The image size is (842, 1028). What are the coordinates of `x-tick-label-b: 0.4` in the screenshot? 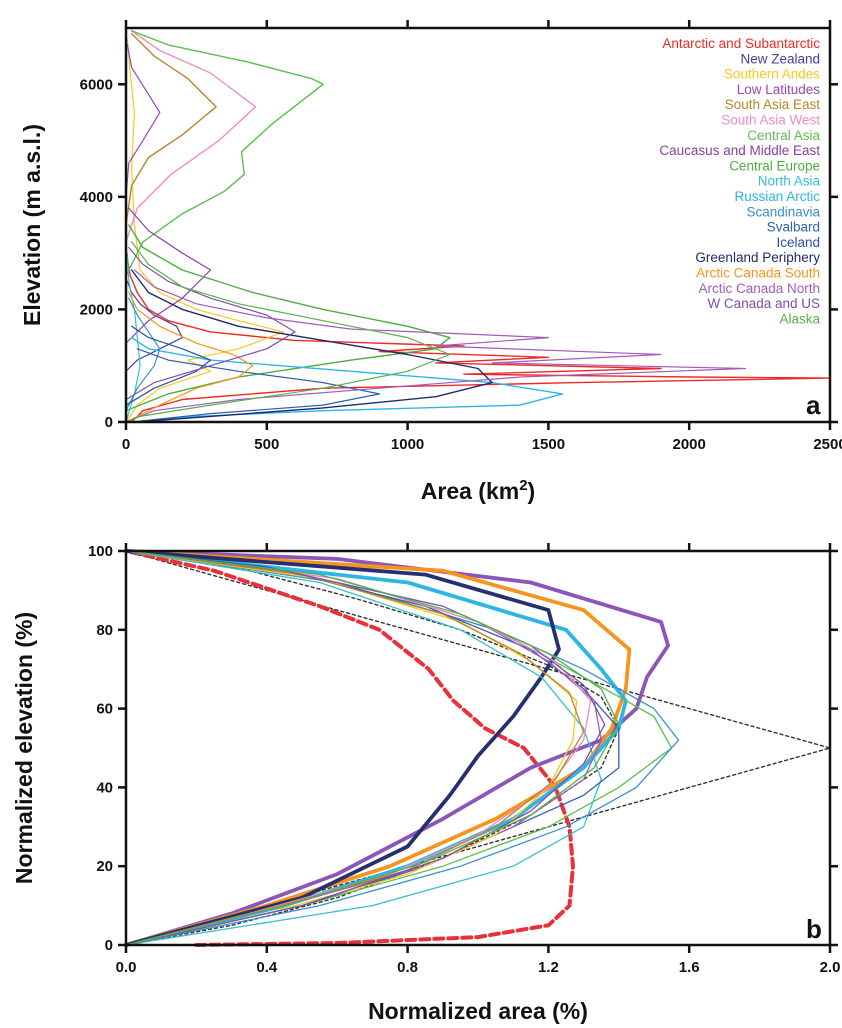 It's located at (267, 967).